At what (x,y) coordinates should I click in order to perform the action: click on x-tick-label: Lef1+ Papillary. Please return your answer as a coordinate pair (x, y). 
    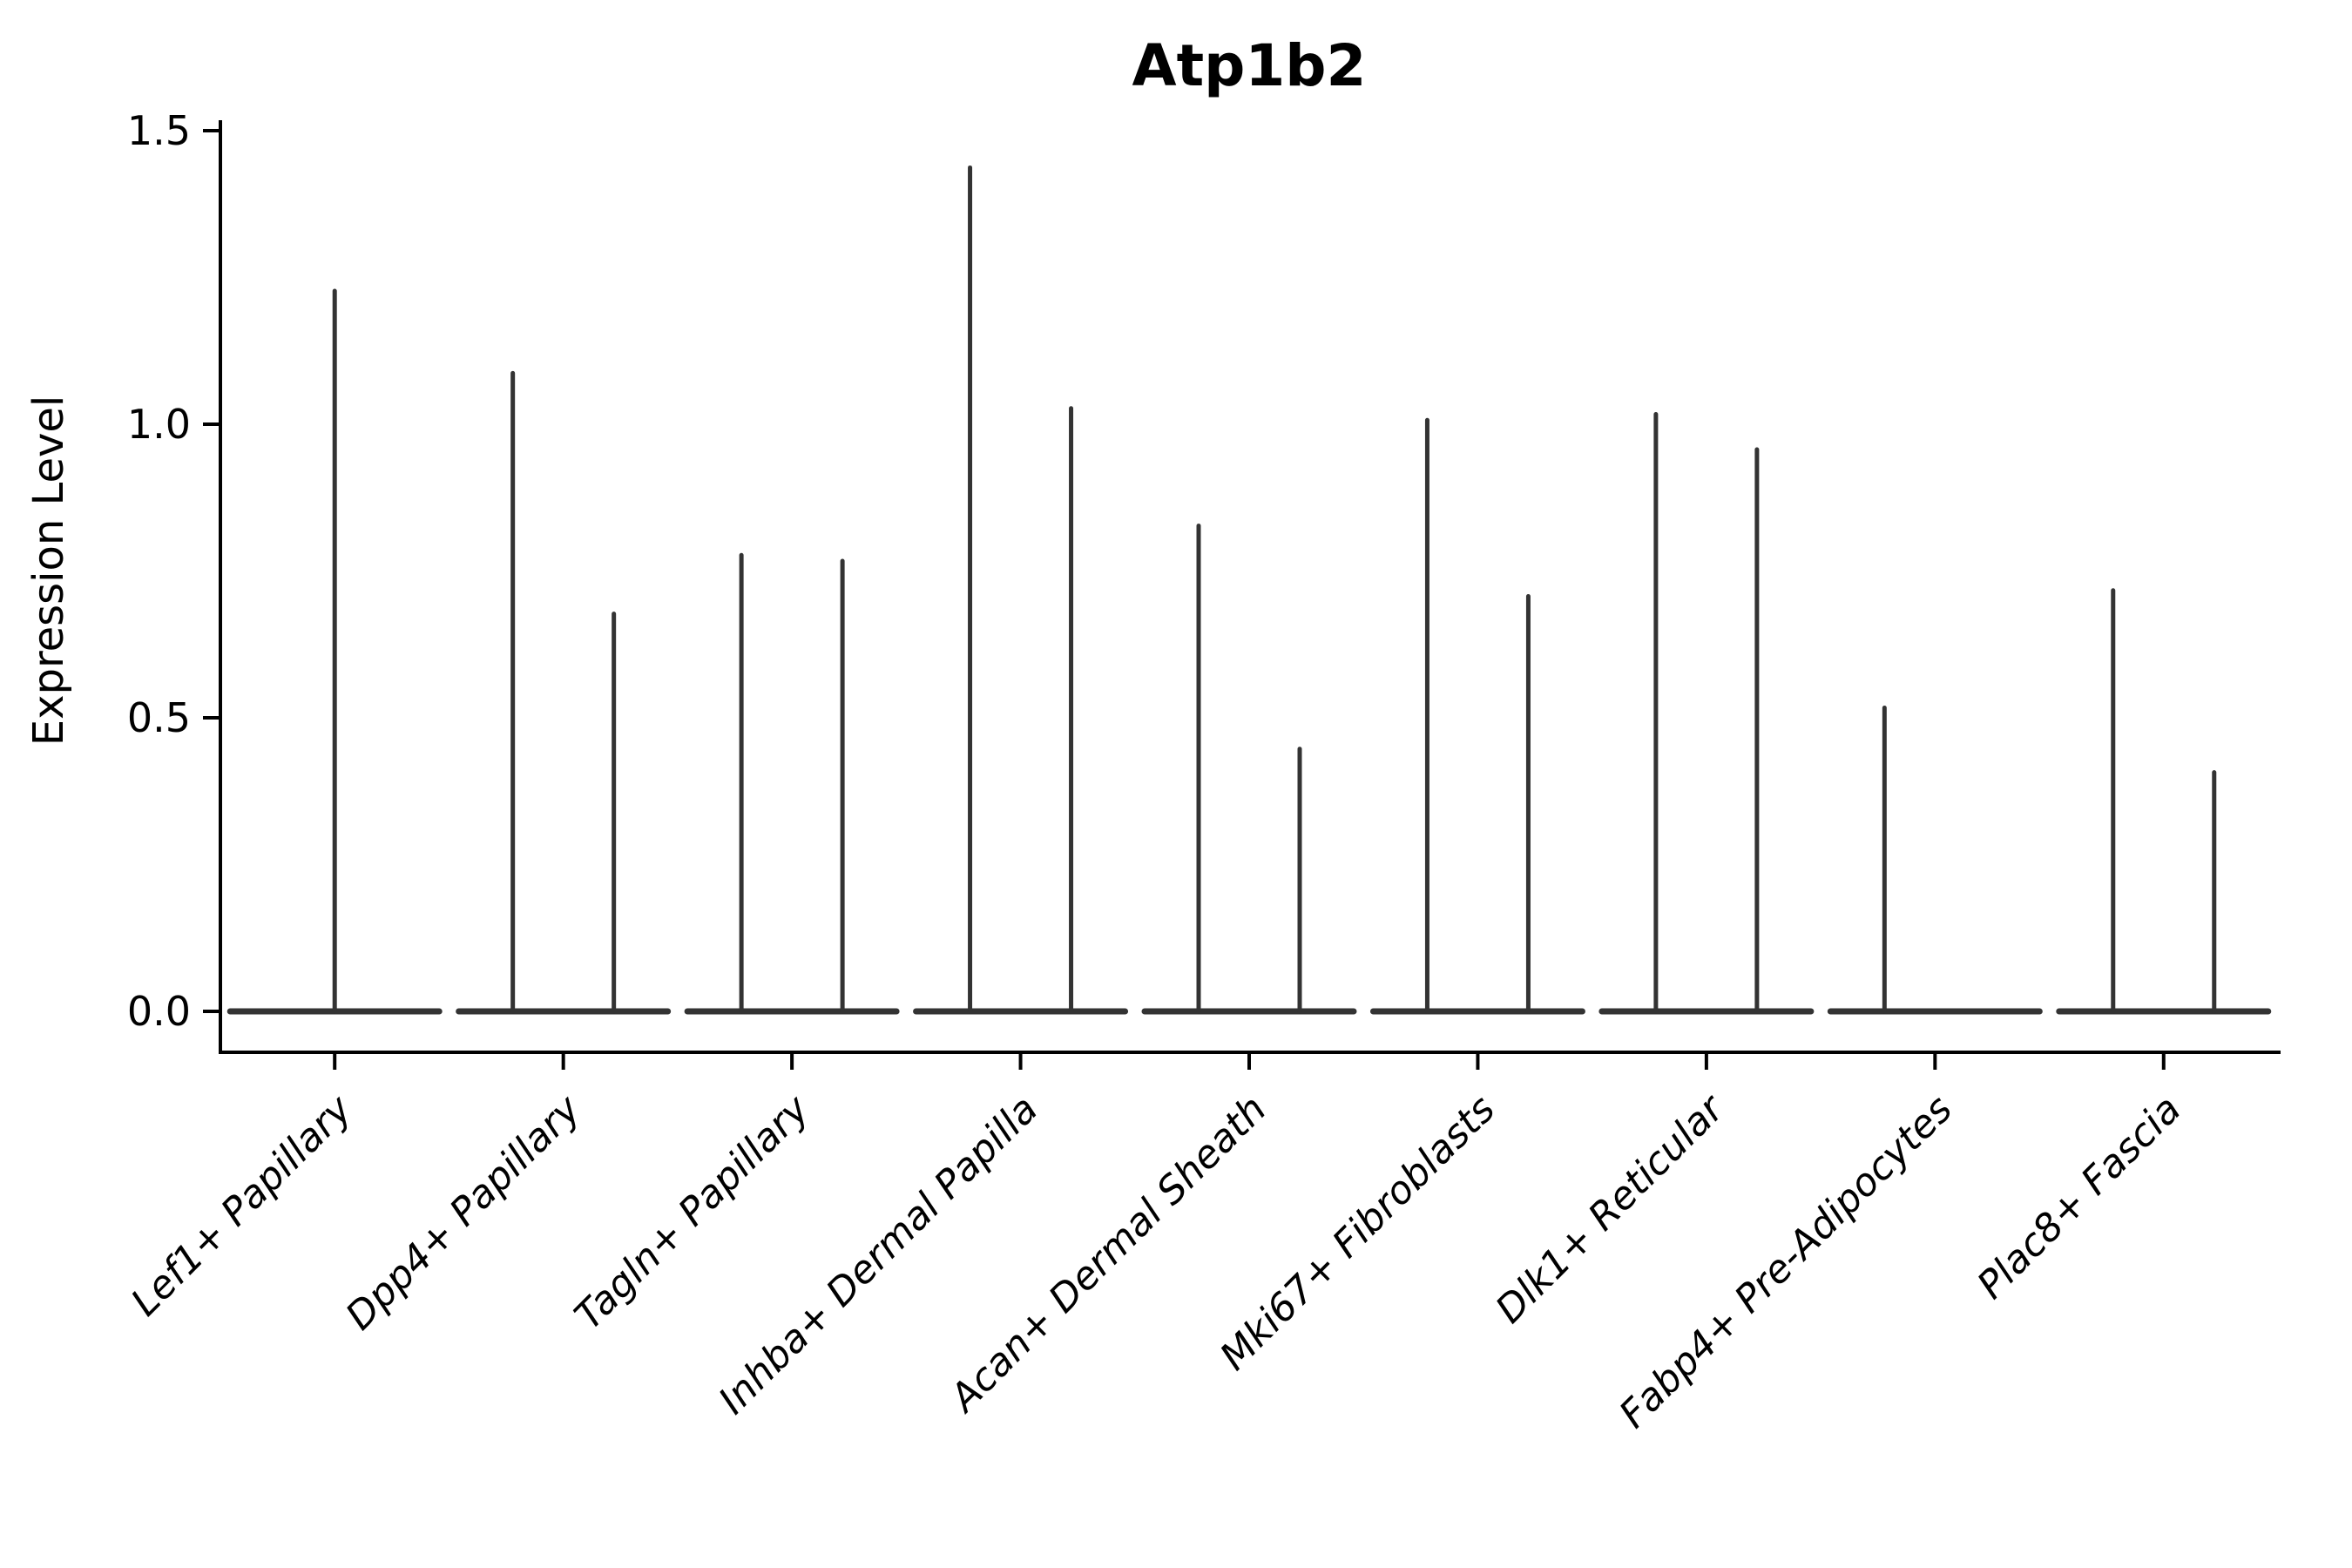
    Looking at the image, I should click on (242, 1205).